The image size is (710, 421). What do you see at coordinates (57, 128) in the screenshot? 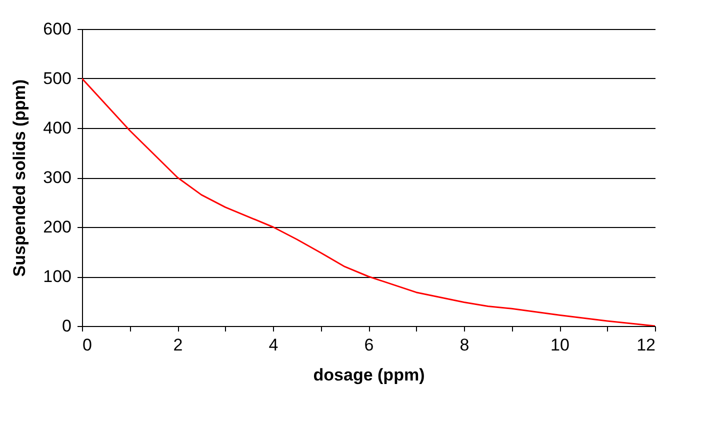
I see `y-tick-label: 400` at bounding box center [57, 128].